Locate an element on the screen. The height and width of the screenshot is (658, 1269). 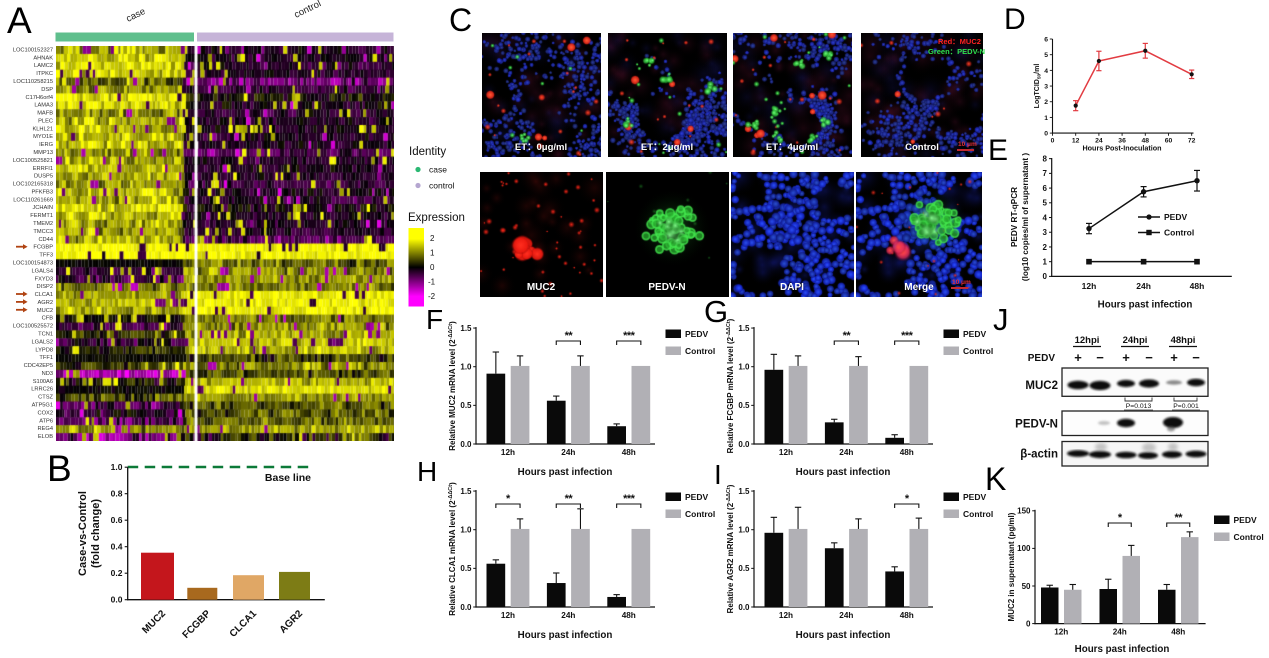
svg-text: LRRC26 is located at coordinates (42, 390).